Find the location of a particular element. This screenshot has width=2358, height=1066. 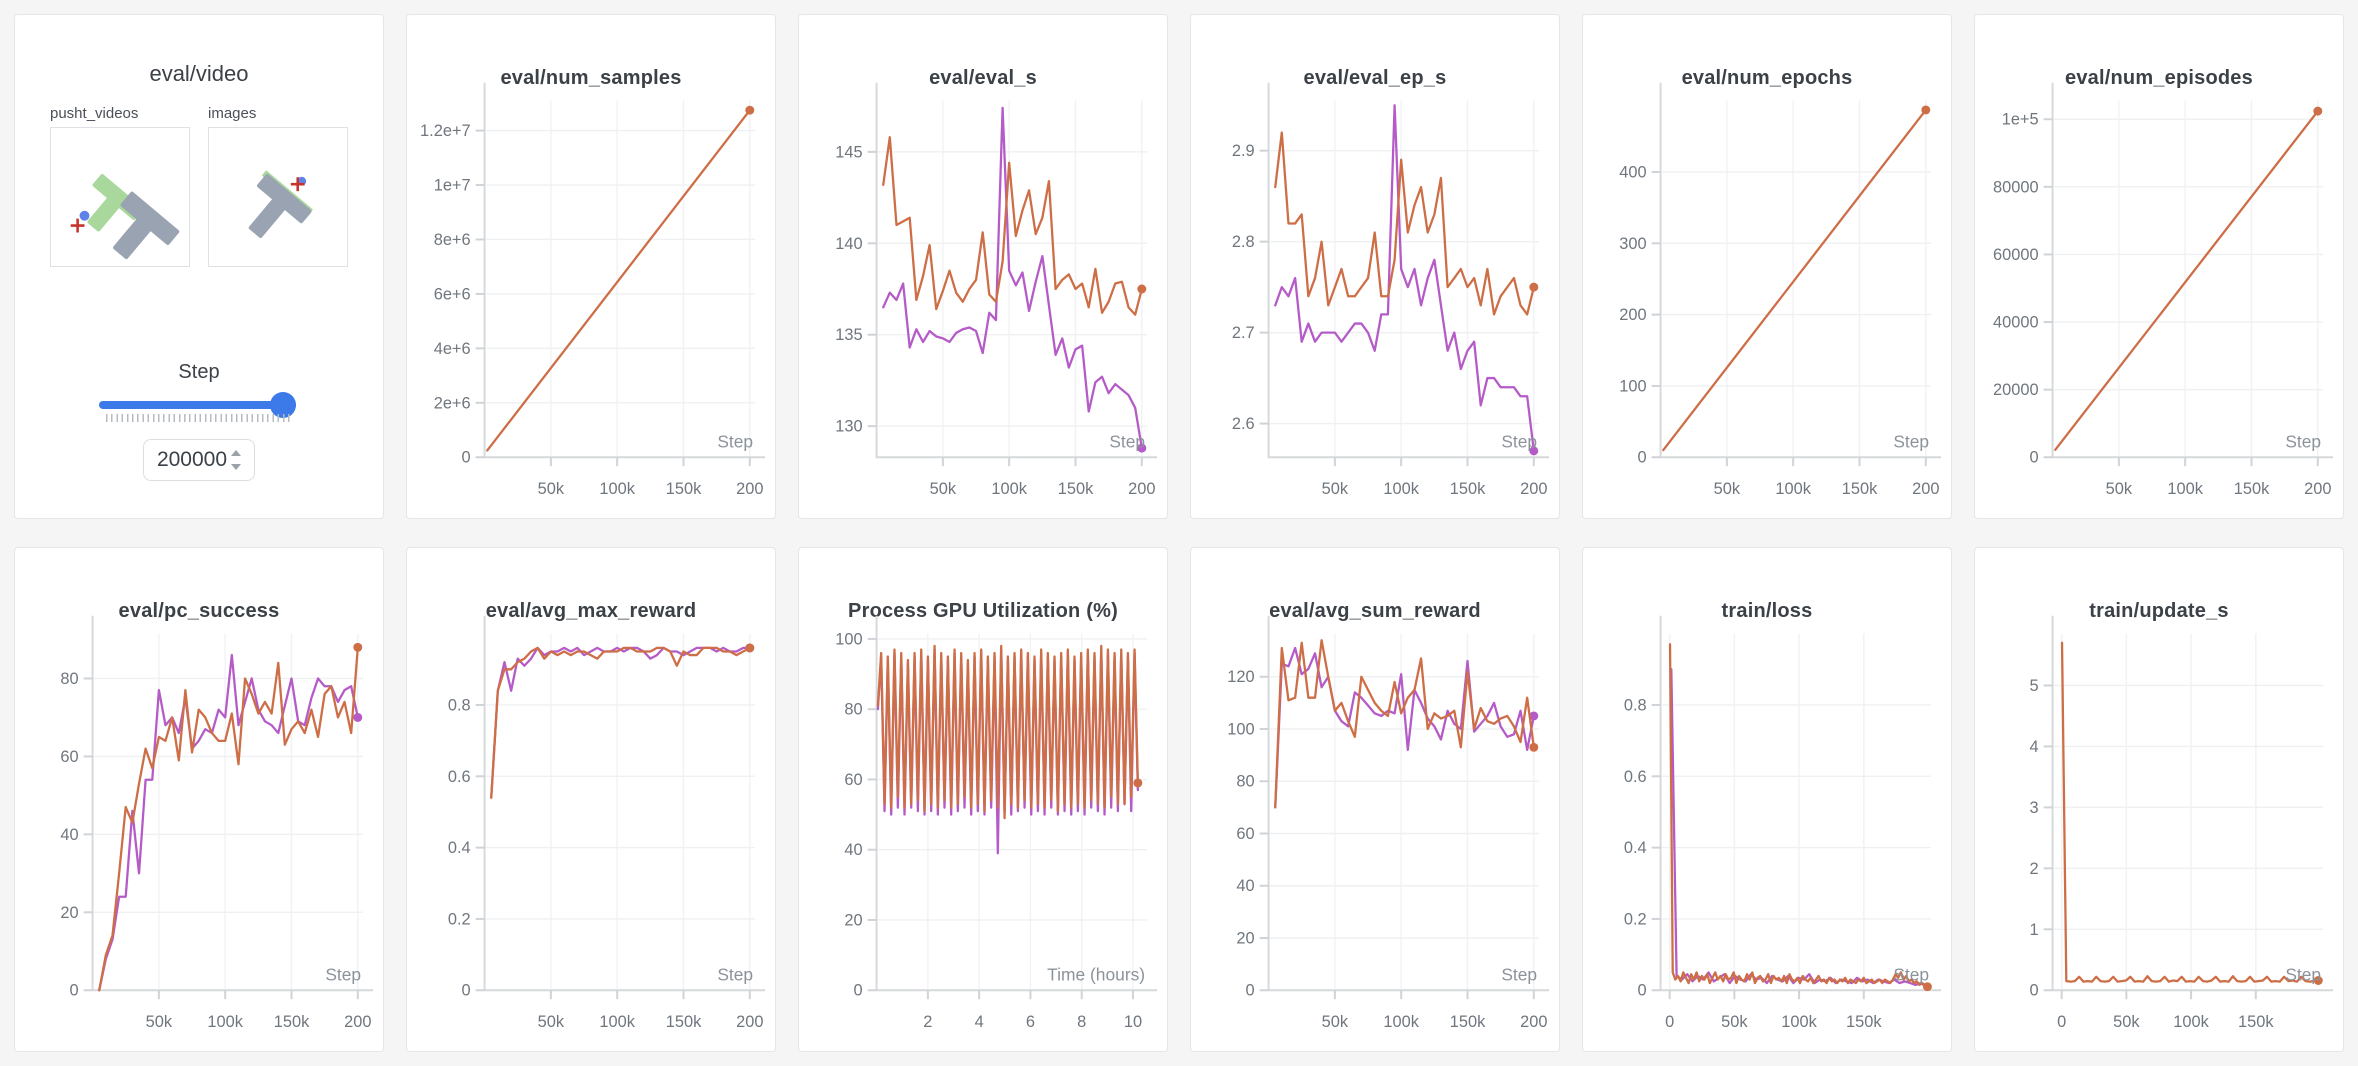

svg-text: 6e+6 is located at coordinates (452, 294).